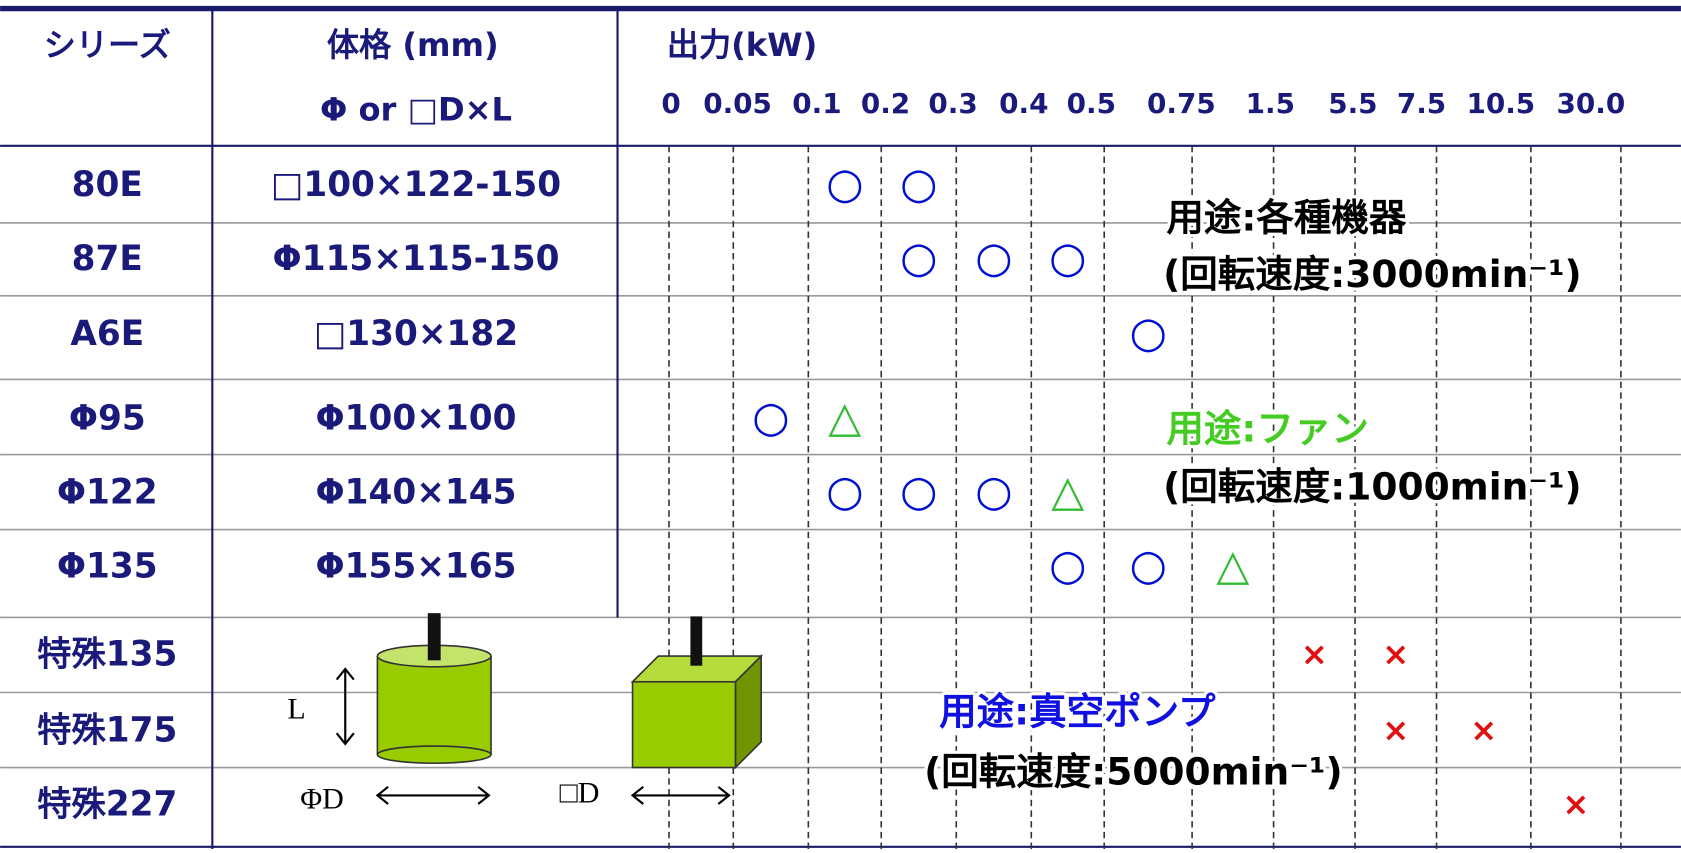 The height and width of the screenshot is (853, 1681). What do you see at coordinates (107, 334) in the screenshot?
I see `series-name: A6E` at bounding box center [107, 334].